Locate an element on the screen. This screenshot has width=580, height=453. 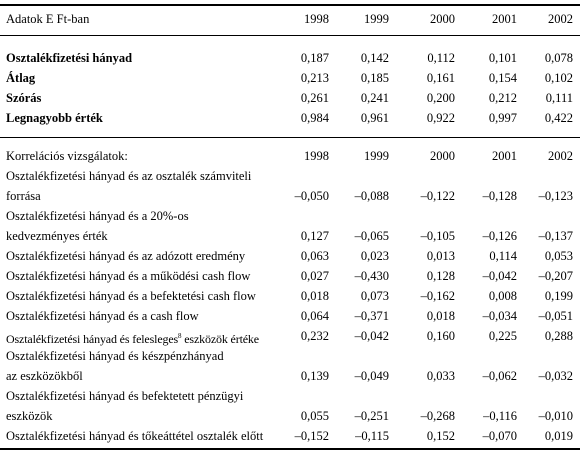
header-year: 1998 is located at coordinates (316, 19).